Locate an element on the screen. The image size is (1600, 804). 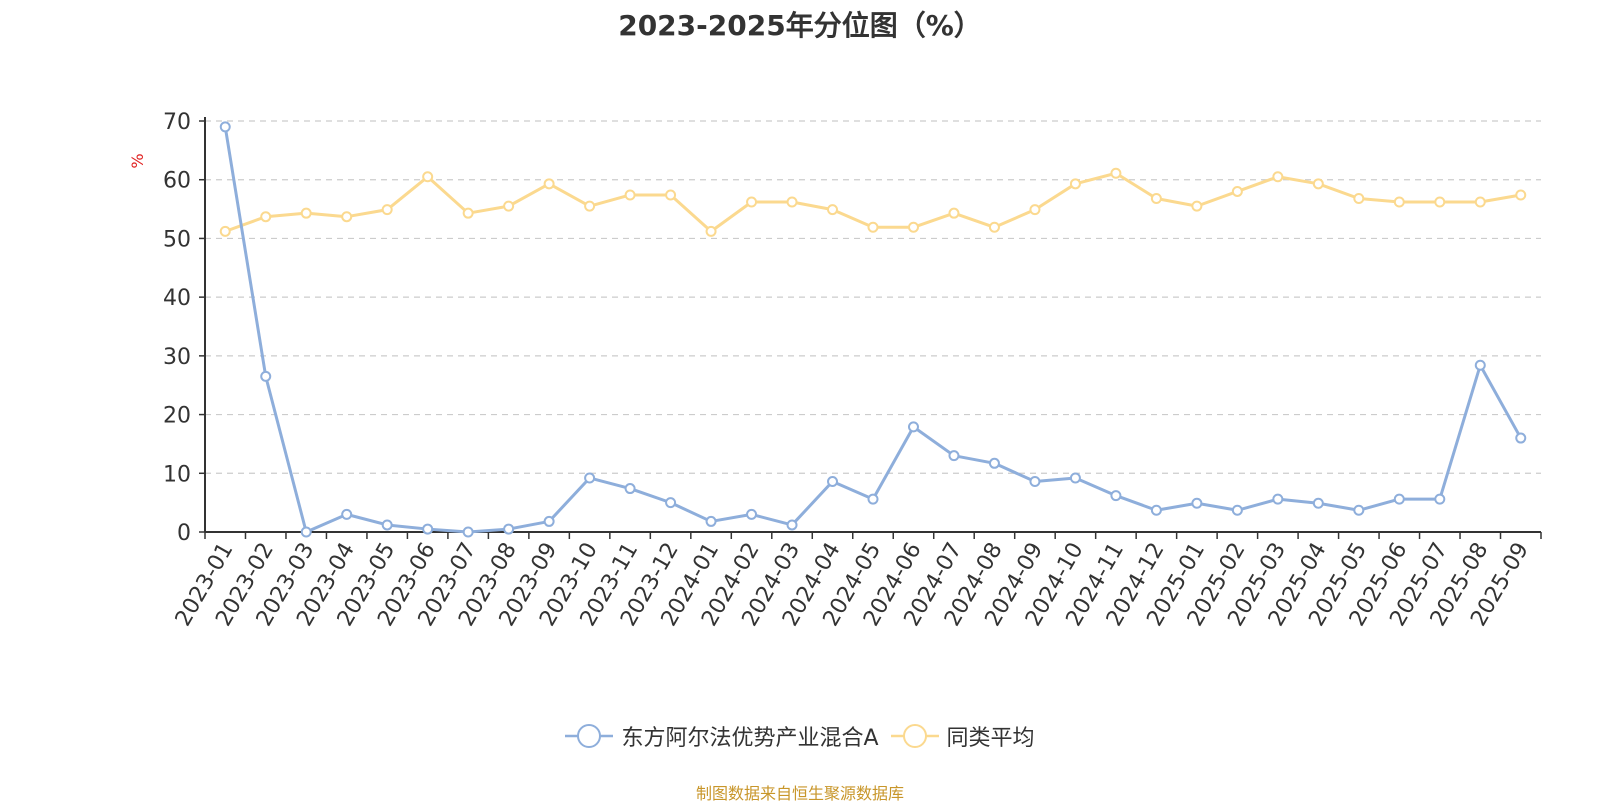
legend-marker-peer-average-icon is located at coordinates (914, 736).